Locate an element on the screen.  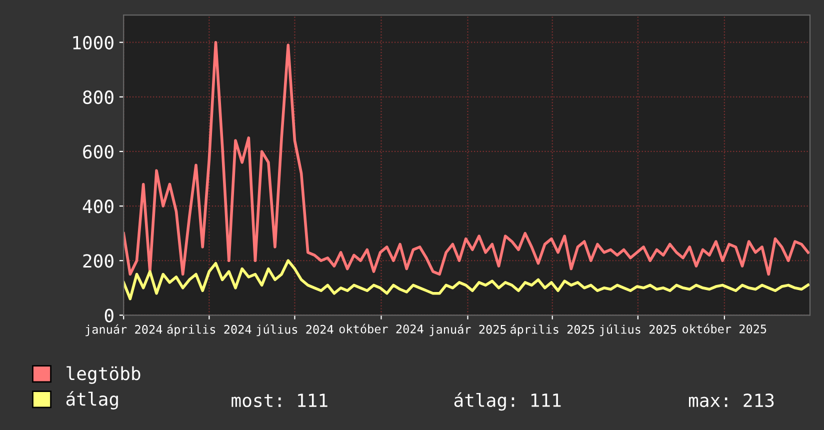
x-tick-label: október 2024 is located at coordinates (381, 329).